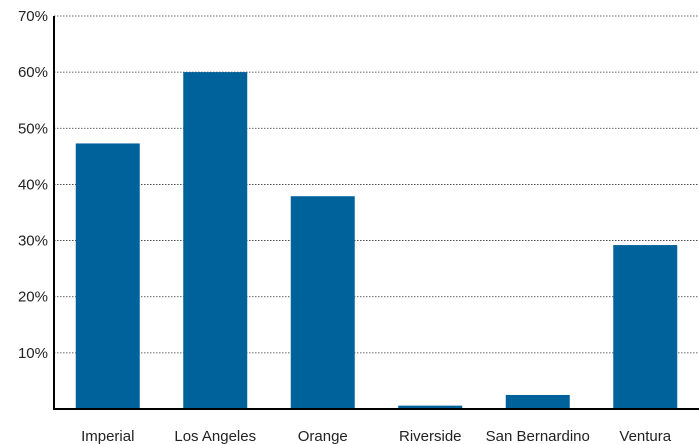 The height and width of the screenshot is (444, 699). Describe the element at coordinates (430, 407) in the screenshot. I see `bar-riverside` at that location.